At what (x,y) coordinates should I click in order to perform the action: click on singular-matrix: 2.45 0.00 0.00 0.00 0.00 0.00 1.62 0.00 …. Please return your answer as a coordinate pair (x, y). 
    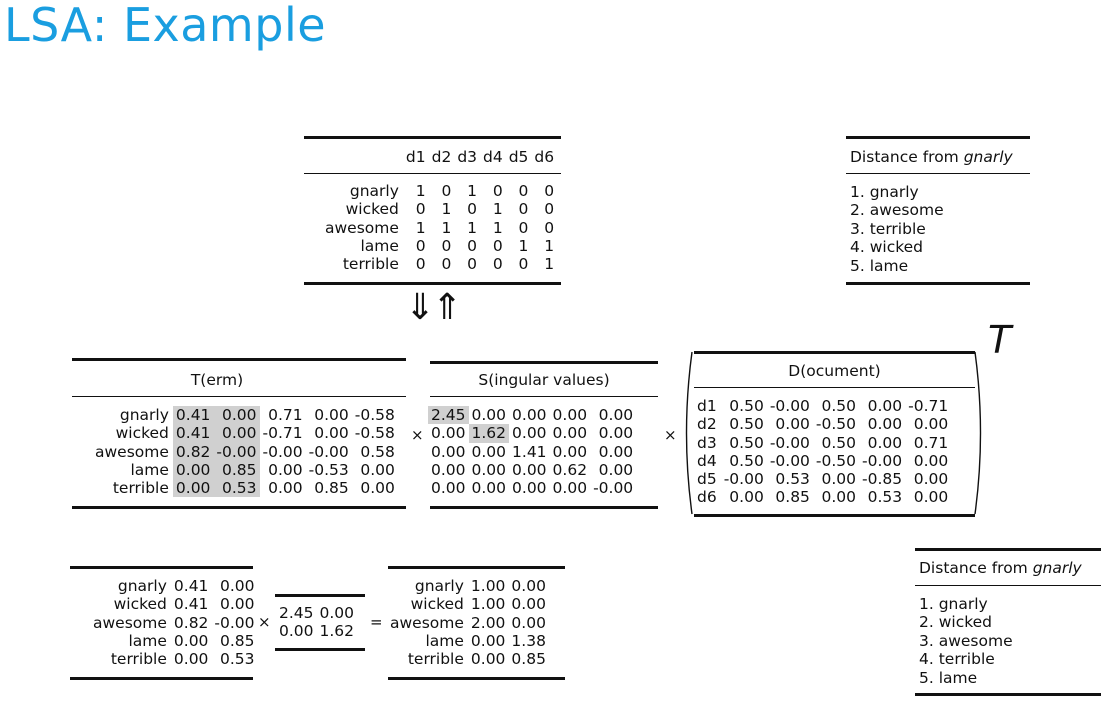
    Looking at the image, I should click on (532, 451).